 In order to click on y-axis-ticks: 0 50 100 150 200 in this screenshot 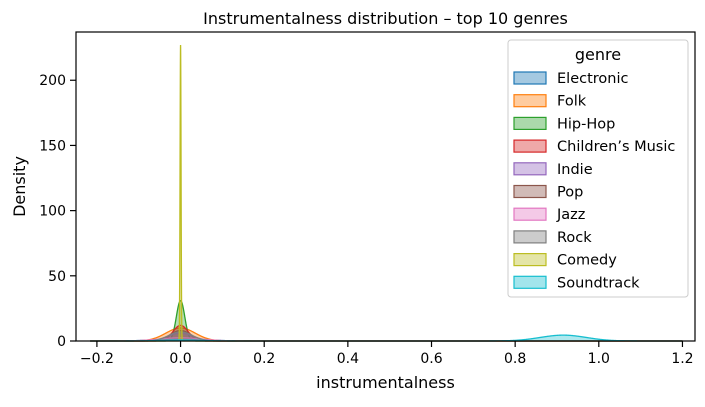, I will do `click(57, 211)`.